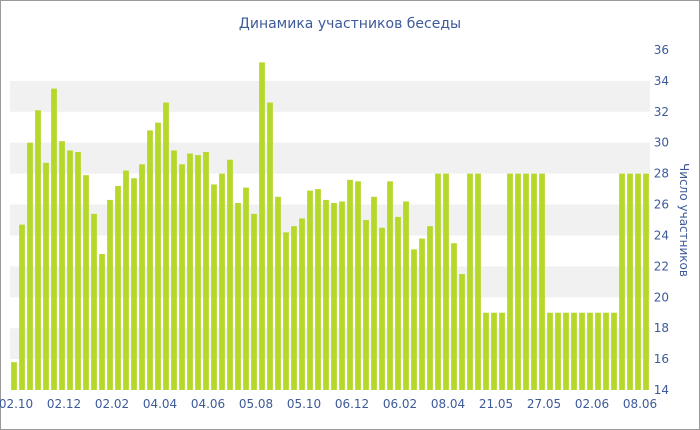 This screenshot has height=430, width=700. What do you see at coordinates (496, 404) in the screenshot?
I see `x-tick-label: 21.05` at bounding box center [496, 404].